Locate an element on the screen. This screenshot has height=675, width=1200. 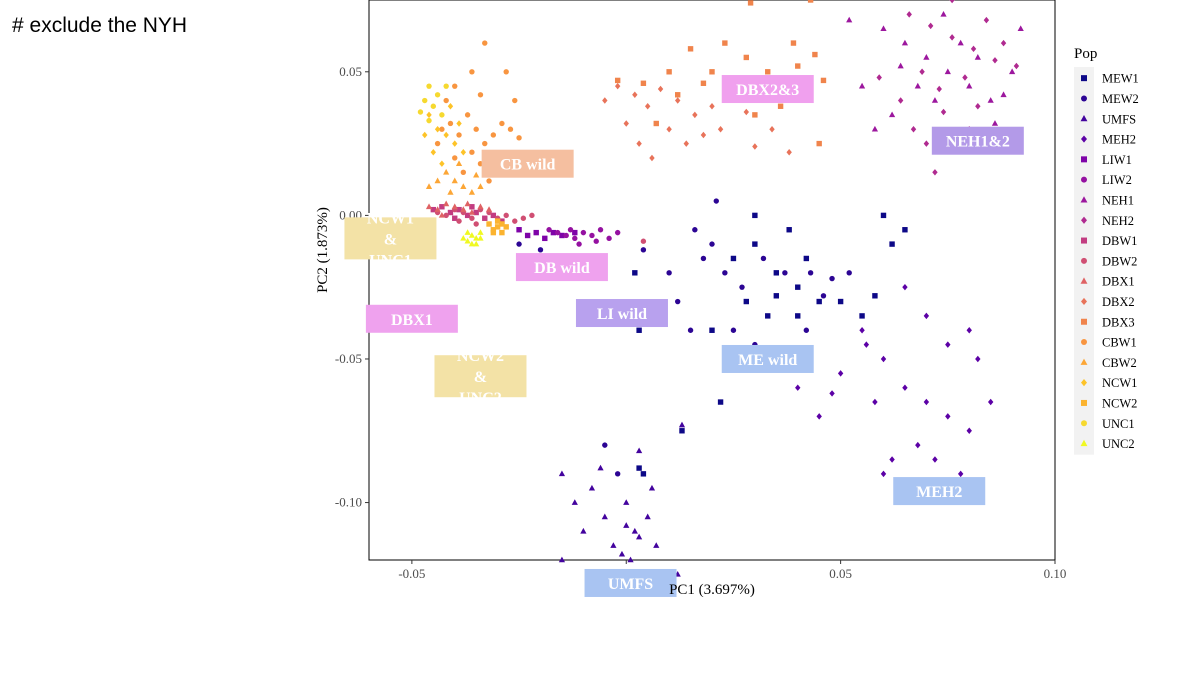
cluster-label-text: NCW2 is located at coordinates (480, 356).